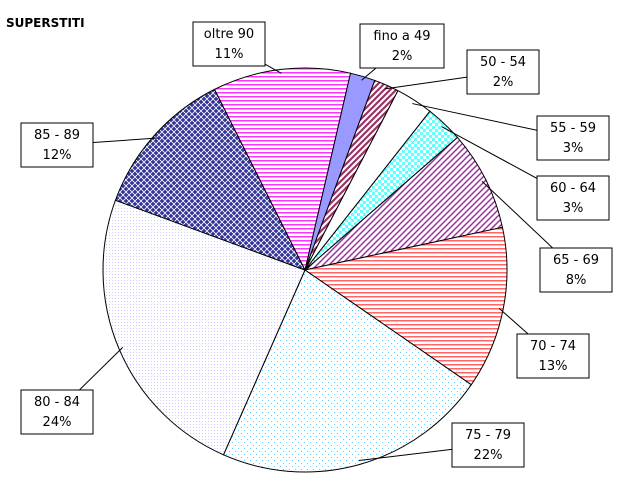  What do you see at coordinates (401, 36) in the screenshot?
I see `category-label: fino a 49` at bounding box center [401, 36].